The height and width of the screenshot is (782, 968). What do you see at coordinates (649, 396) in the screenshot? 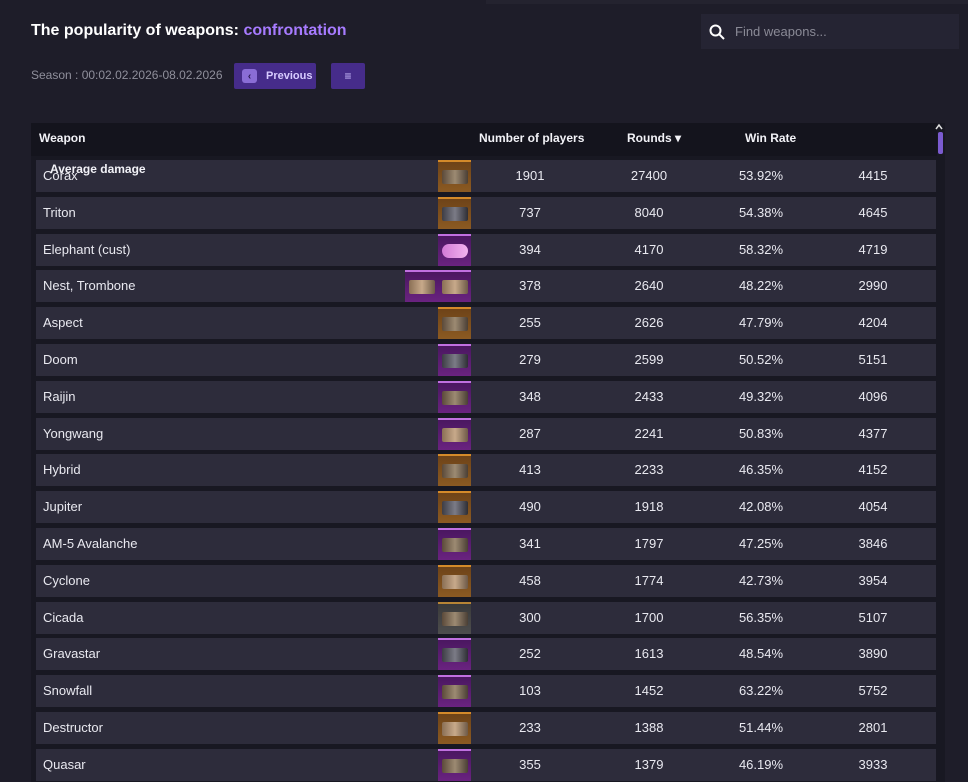
I see `rounds-count: 2433` at bounding box center [649, 396].